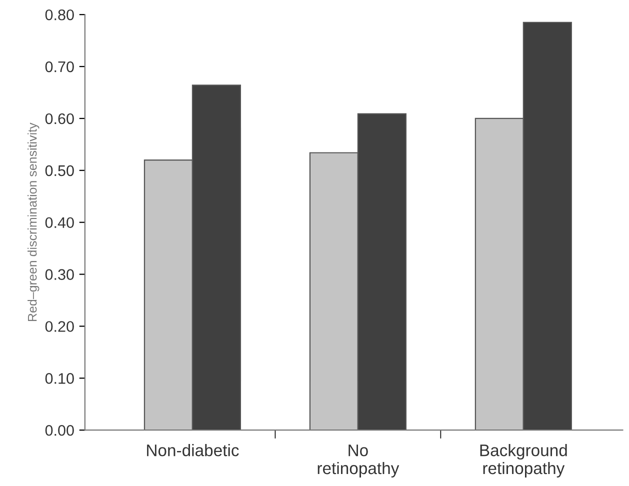  What do you see at coordinates (59, 66) in the screenshot?
I see `y-tick-label: 0.70` at bounding box center [59, 66].